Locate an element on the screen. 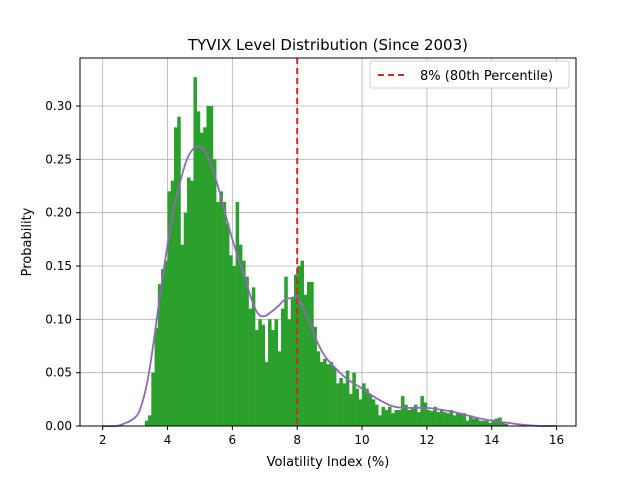 Image resolution: width=640 pixels, height=478 pixels. chart-title: TYVIX Level Distribution (Since 2003) is located at coordinates (327, 45).